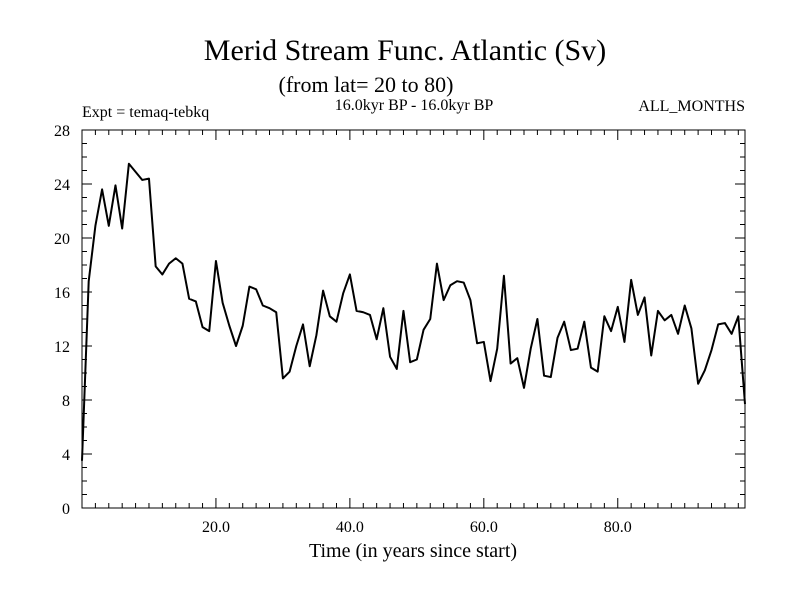  What do you see at coordinates (62, 293) in the screenshot?
I see `y-tick-label: 16` at bounding box center [62, 293].